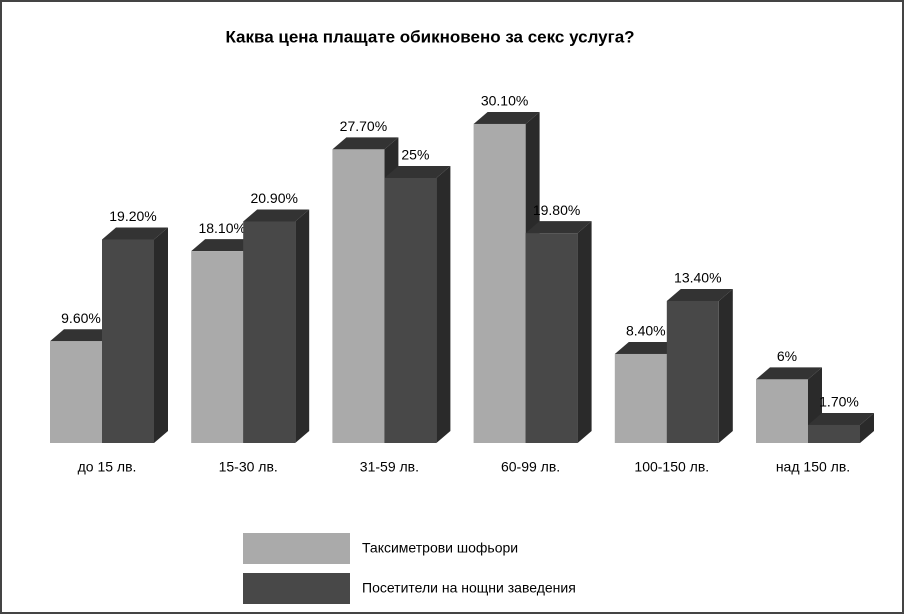 This screenshot has width=905, height=615. What do you see at coordinates (221, 228) in the screenshot?
I see `data-label: 18.10%` at bounding box center [221, 228].